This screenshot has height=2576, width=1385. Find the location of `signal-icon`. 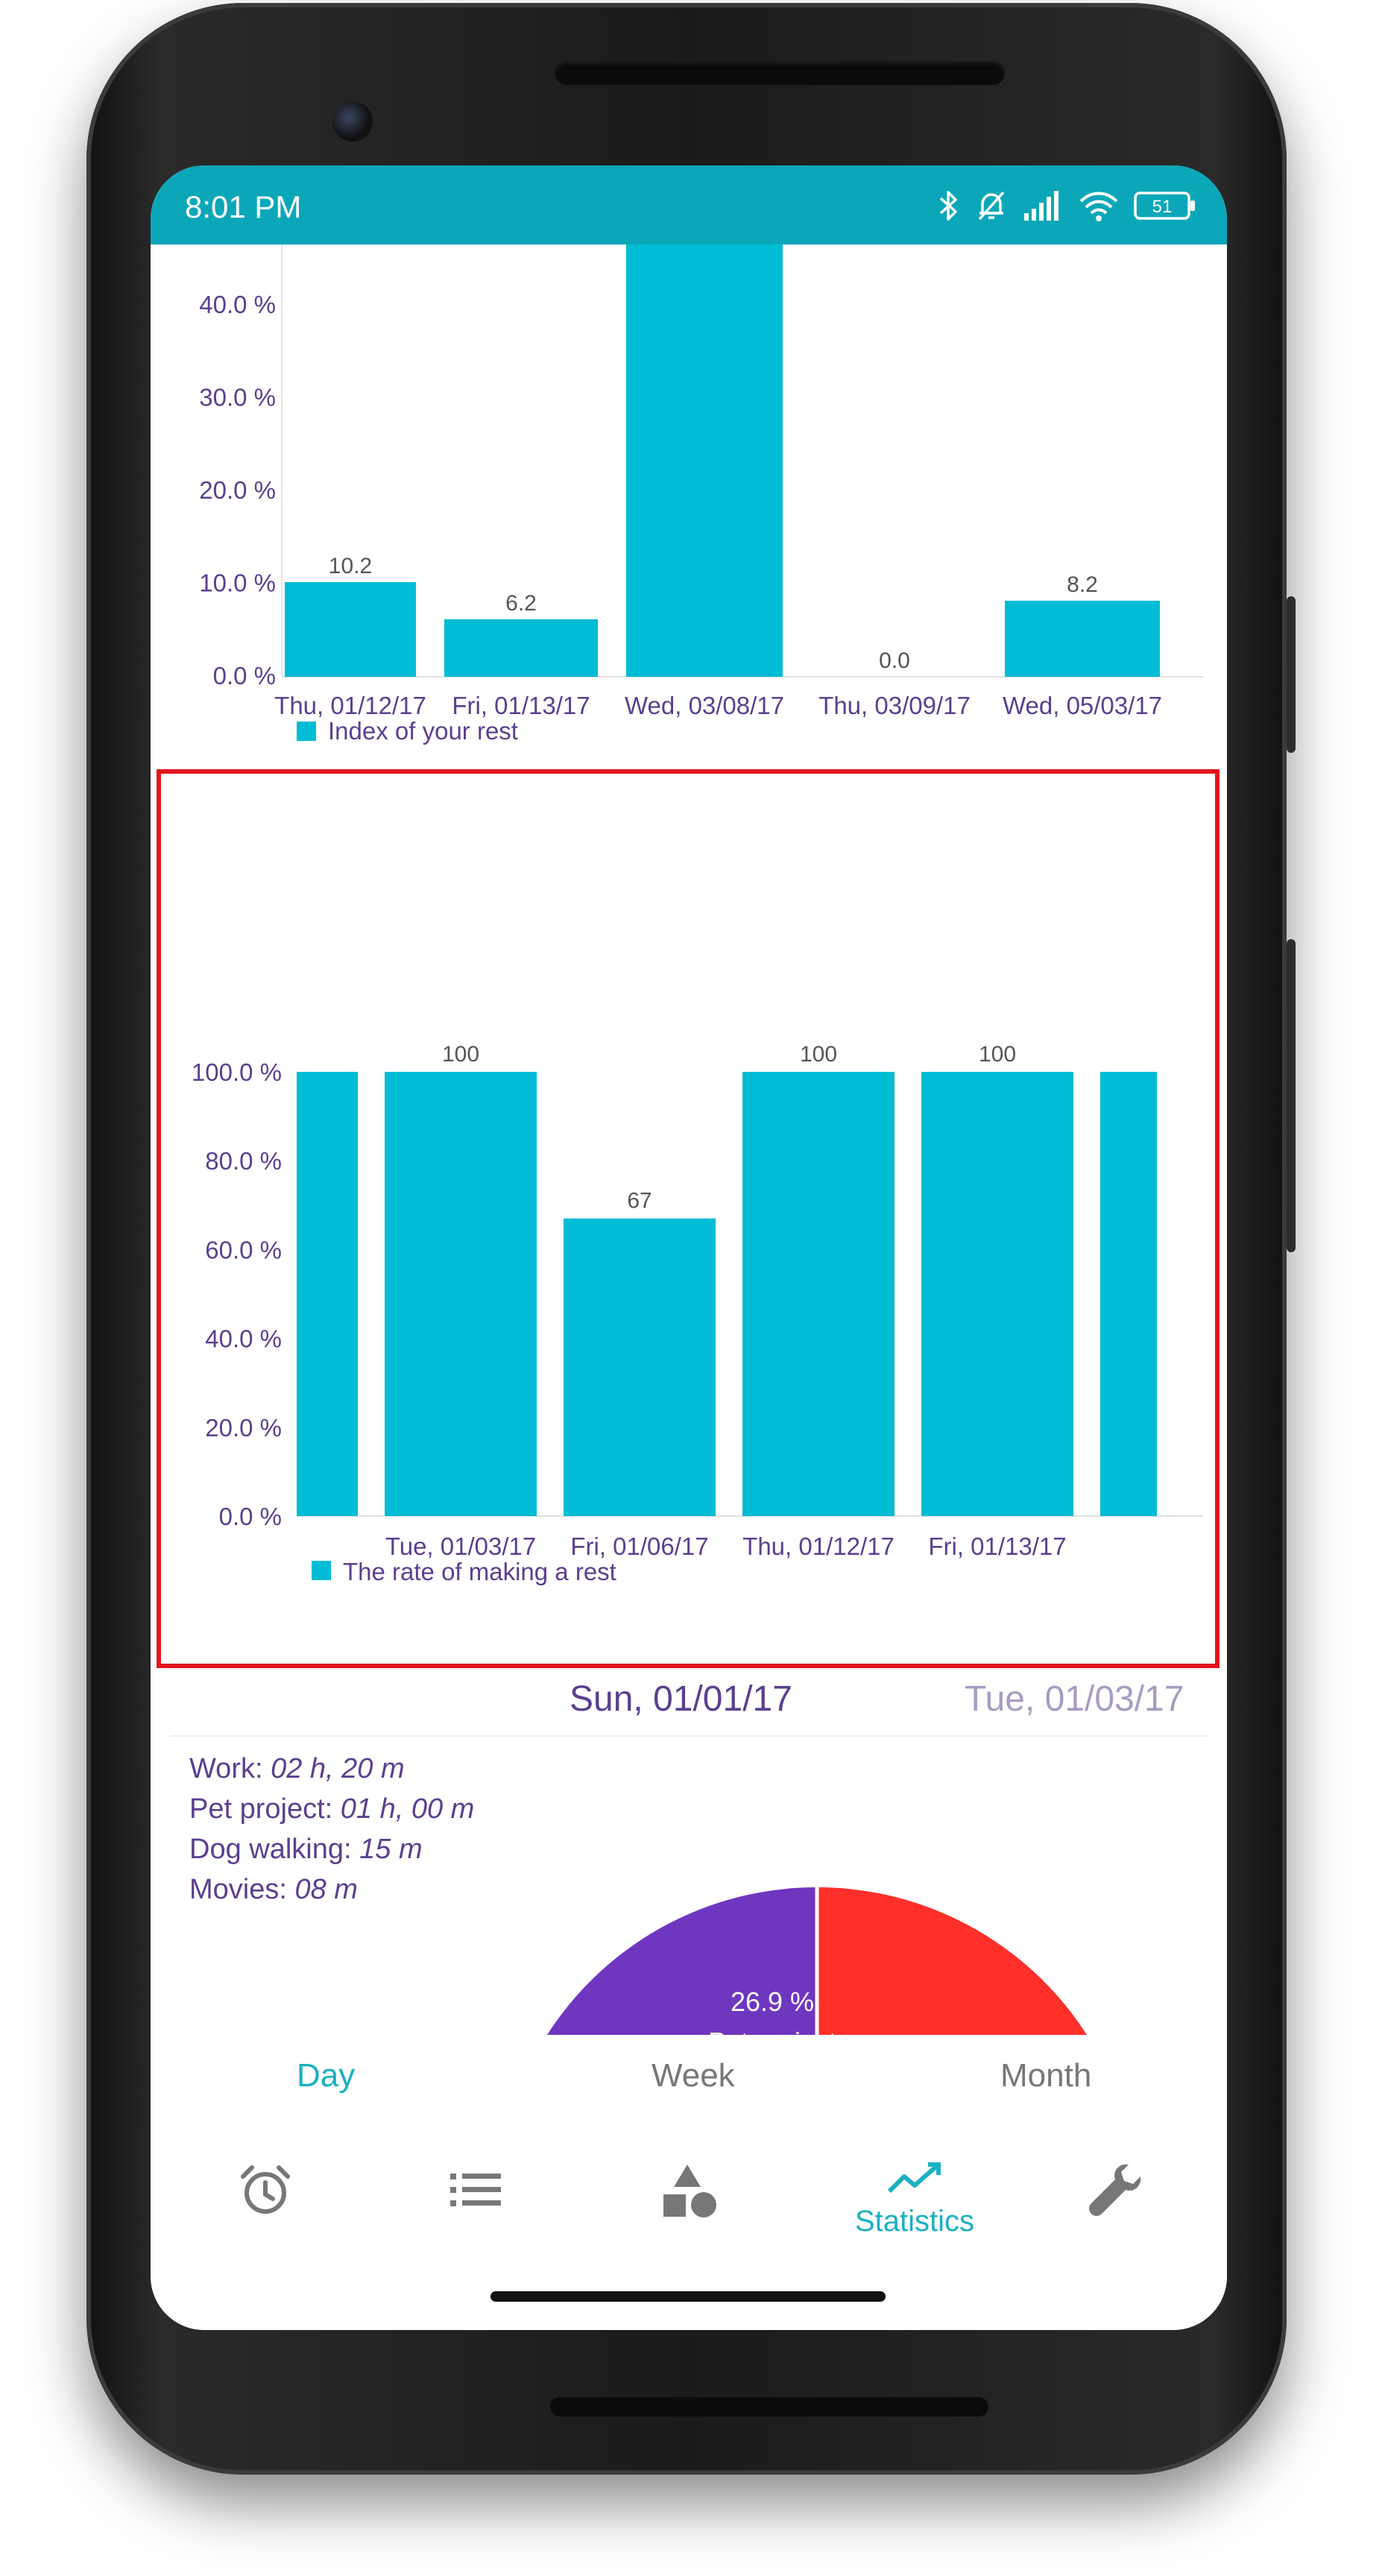

signal-icon is located at coordinates (1041, 206).